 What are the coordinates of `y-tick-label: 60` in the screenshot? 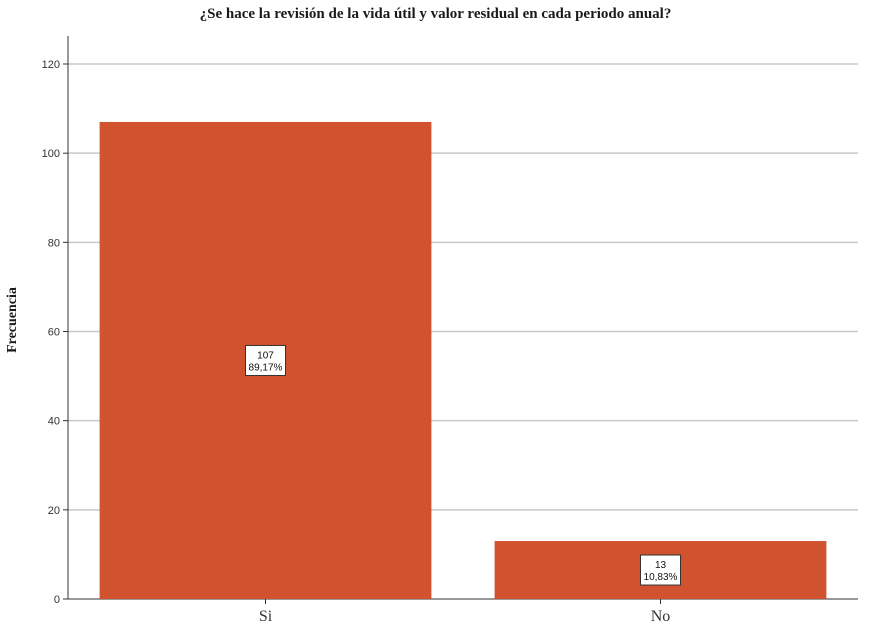 It's located at (54, 333).